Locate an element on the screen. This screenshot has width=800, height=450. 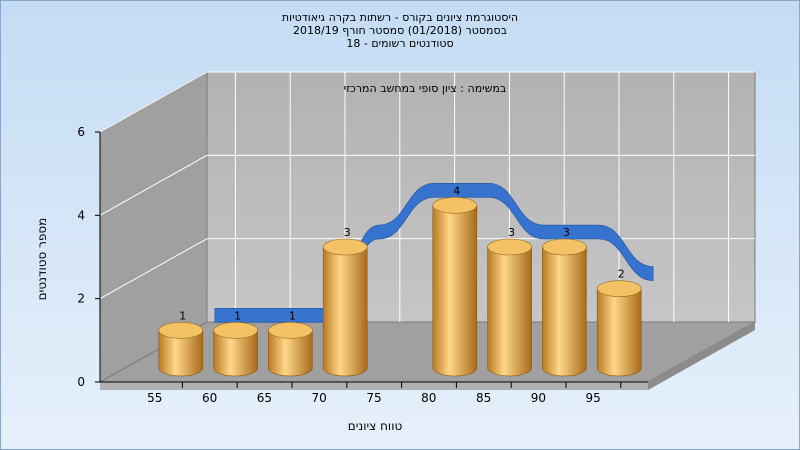
y-tick-label: 6 is located at coordinates (81, 132).